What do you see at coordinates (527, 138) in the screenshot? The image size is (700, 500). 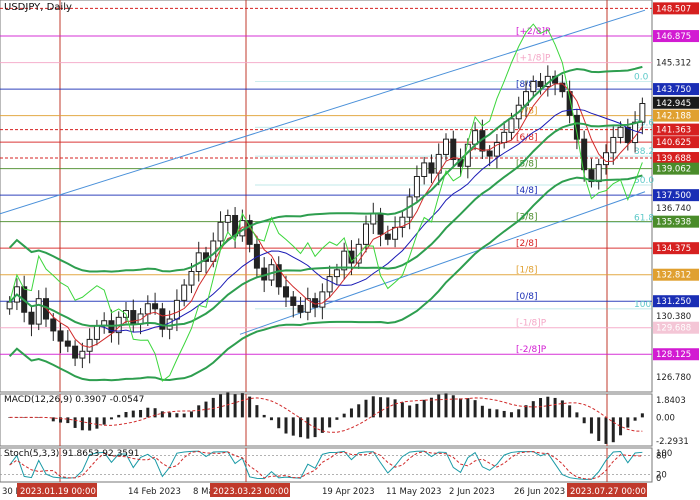 I see `murray-level-label: [6/8]` at bounding box center [527, 138].